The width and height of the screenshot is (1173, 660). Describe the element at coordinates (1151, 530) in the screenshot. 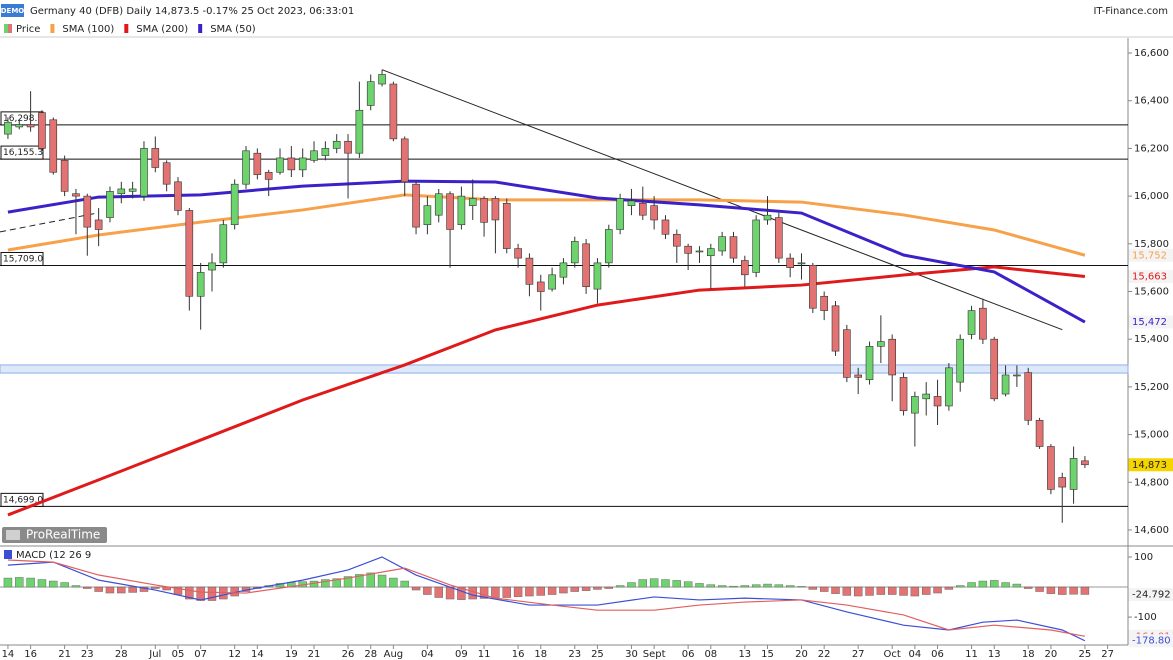

I see `y-tick-label: 14,600` at that location.